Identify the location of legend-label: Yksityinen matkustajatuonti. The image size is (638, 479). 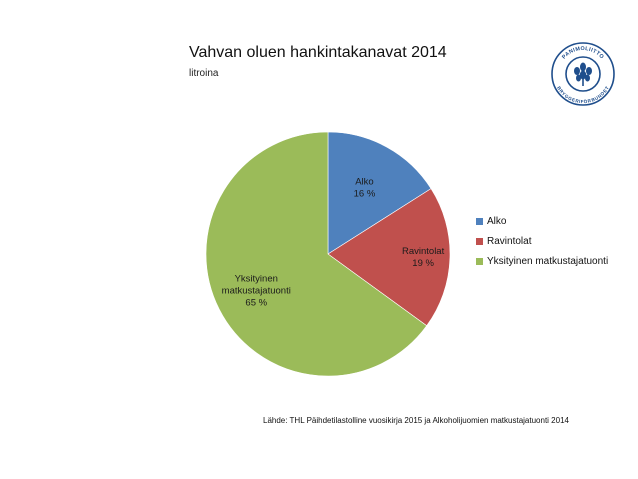
(548, 261).